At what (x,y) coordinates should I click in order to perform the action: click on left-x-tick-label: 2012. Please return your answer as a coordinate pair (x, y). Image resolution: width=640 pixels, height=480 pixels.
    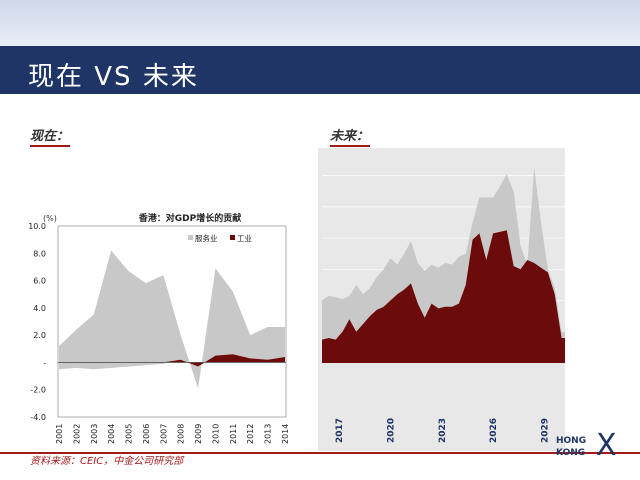
    Looking at the image, I should click on (250, 434).